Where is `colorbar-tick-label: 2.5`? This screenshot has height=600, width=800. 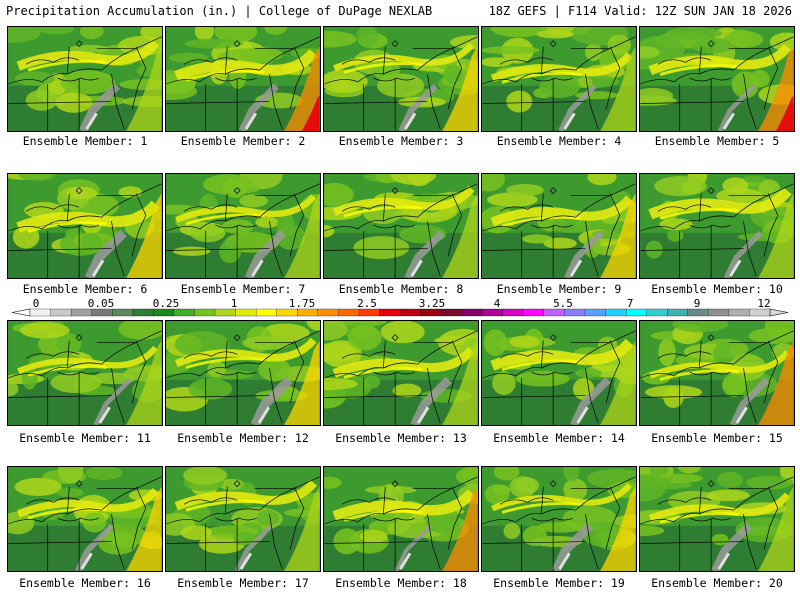 colorbar-tick-label: 2.5 is located at coordinates (367, 303).